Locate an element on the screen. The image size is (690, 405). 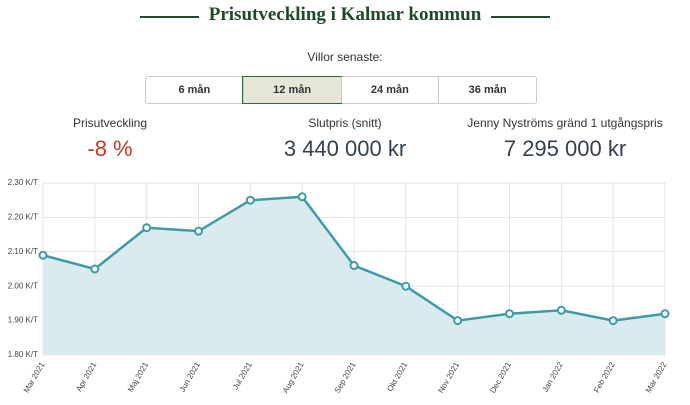
stat-label: Prisutveckling is located at coordinates (110, 123).